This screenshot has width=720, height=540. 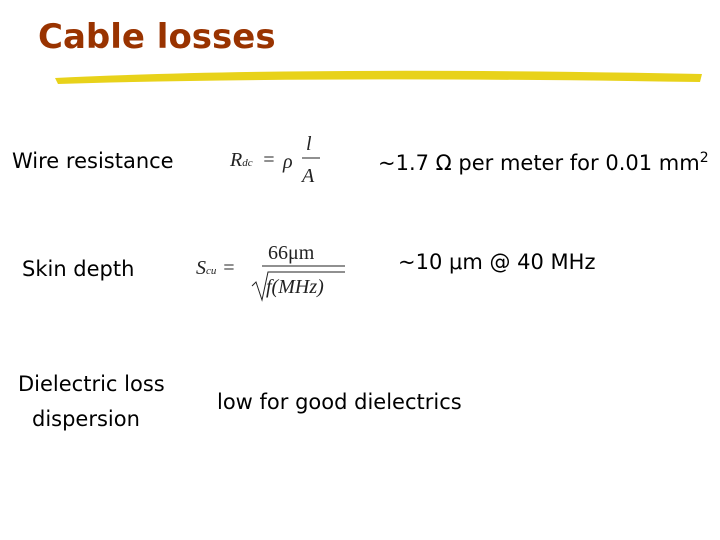 What do you see at coordinates (93, 161) in the screenshot?
I see `row-label: Wire resistance` at bounding box center [93, 161].